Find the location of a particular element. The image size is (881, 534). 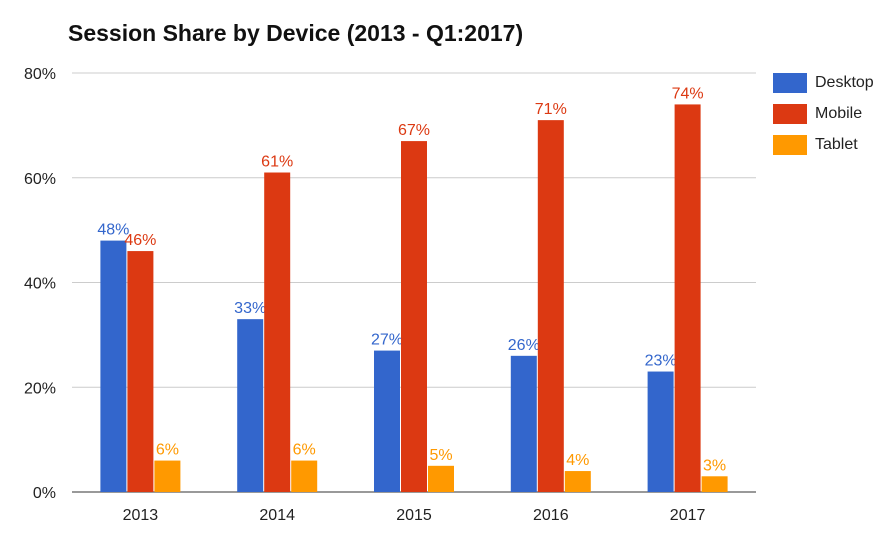

y-tick-label-60: 60% is located at coordinates (40, 179).